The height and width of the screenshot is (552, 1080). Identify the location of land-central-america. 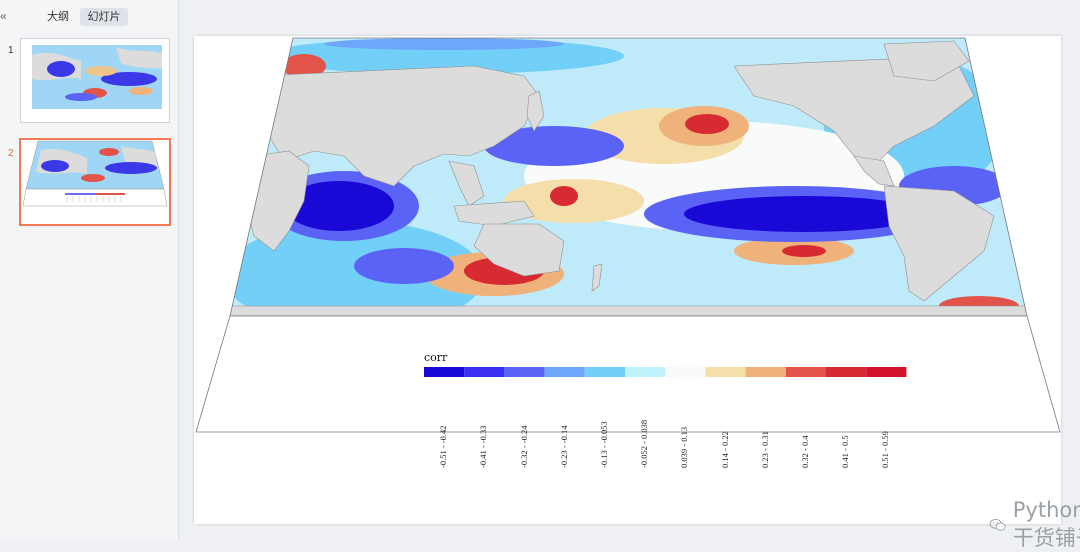
(874, 171).